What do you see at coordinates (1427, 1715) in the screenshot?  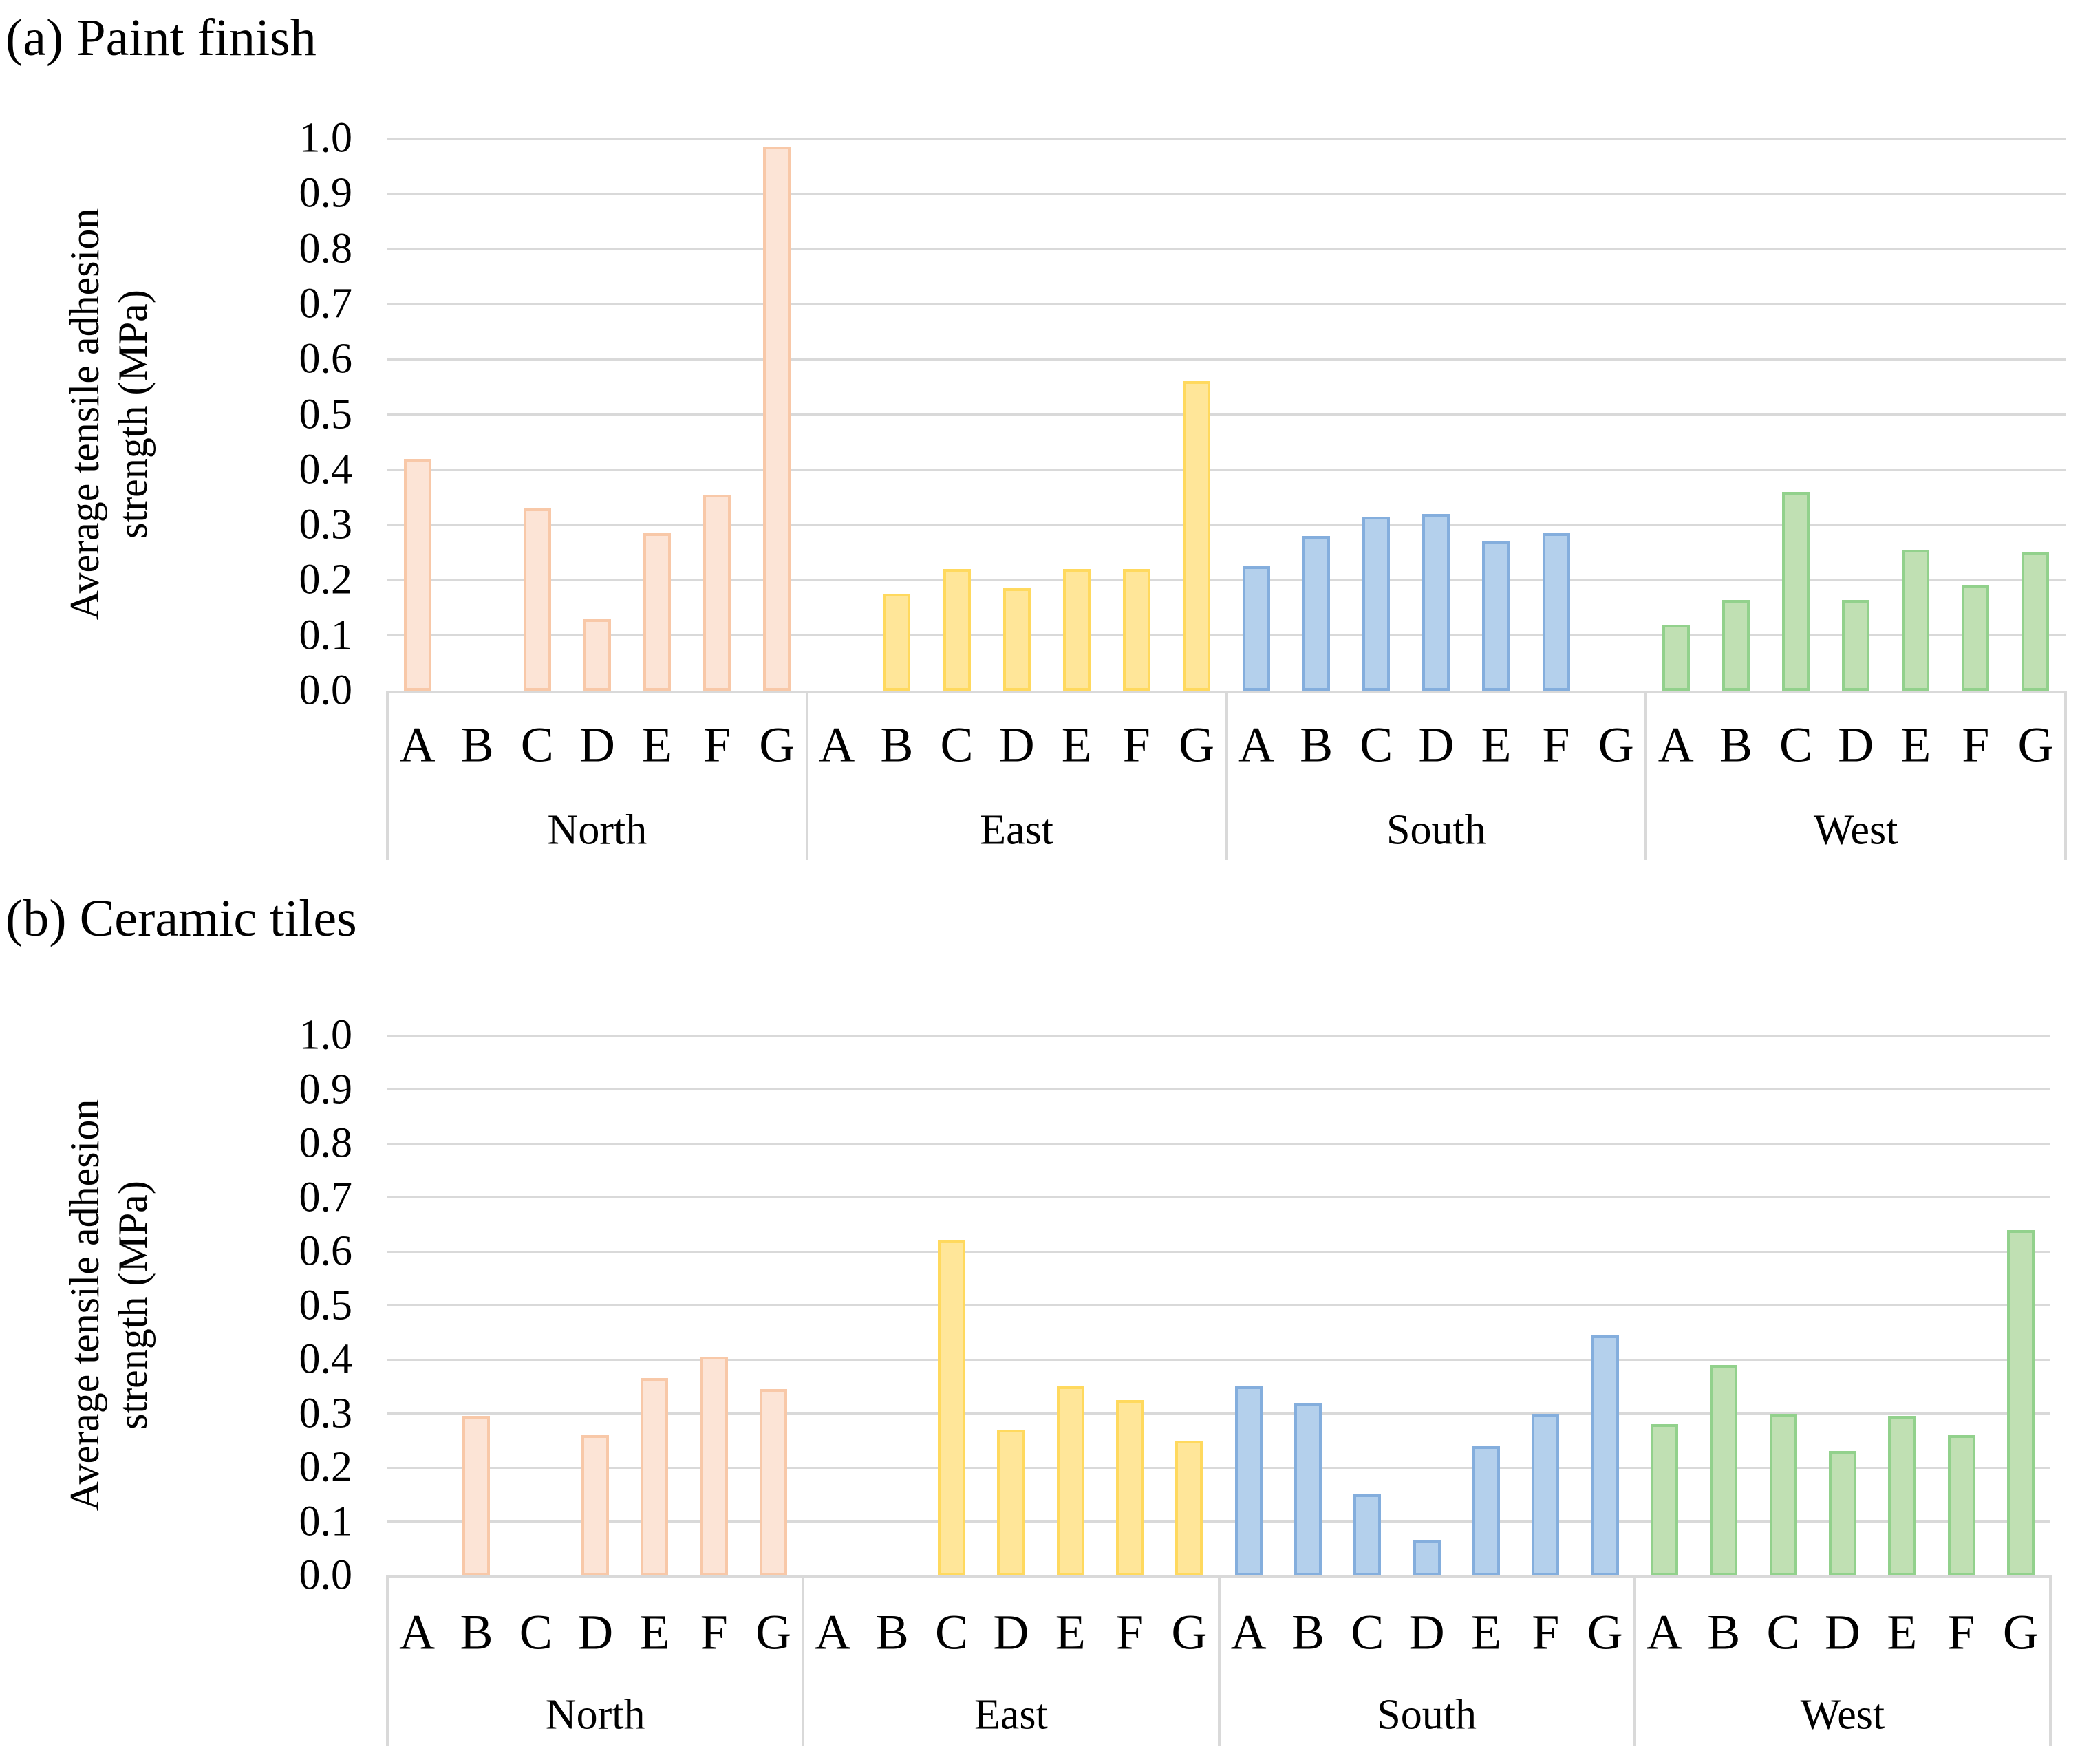 I see `group-label: South` at bounding box center [1427, 1715].